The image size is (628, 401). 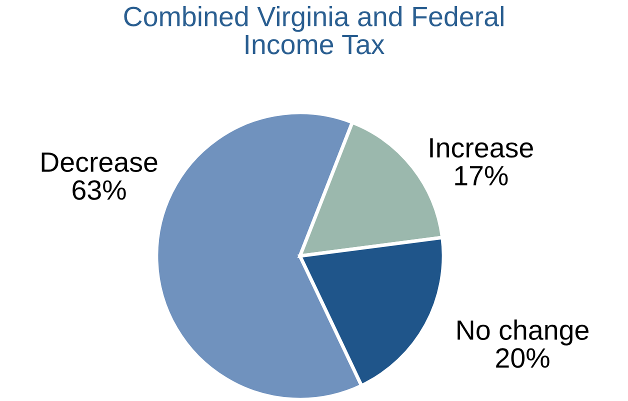 What do you see at coordinates (481, 148) in the screenshot?
I see `slice-label: Increase` at bounding box center [481, 148].